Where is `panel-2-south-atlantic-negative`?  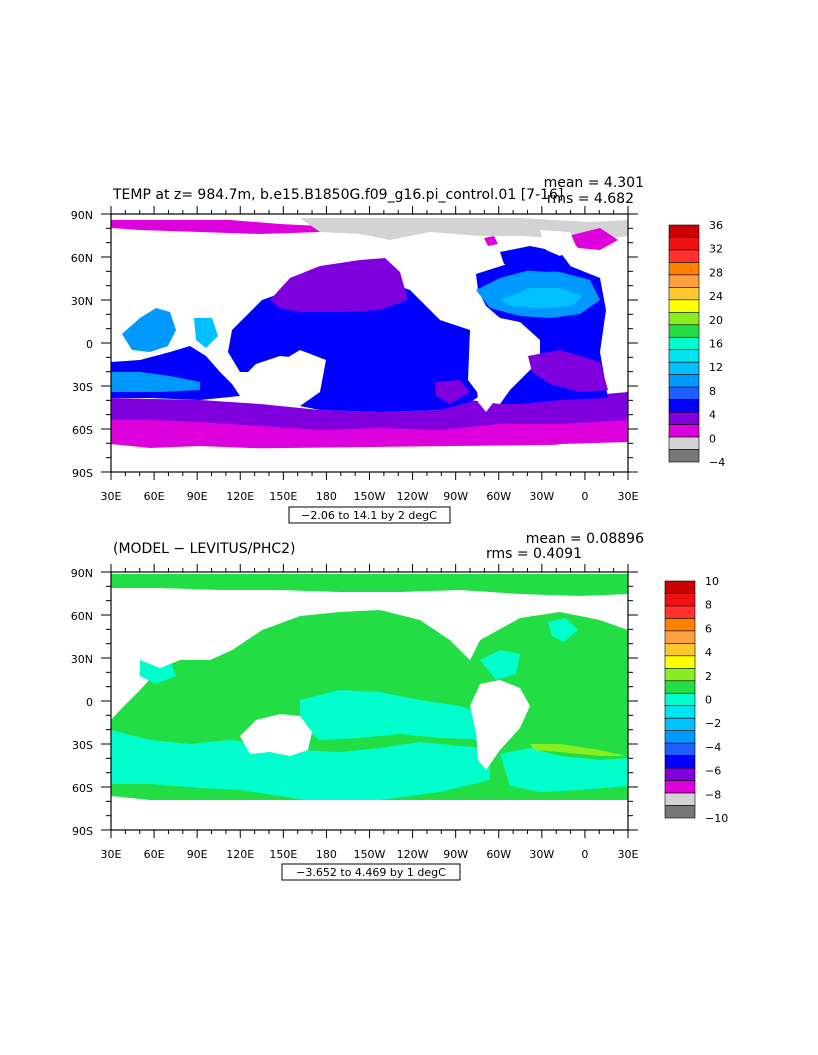
panel-2-south-atlantic-negative is located at coordinates (564, 770).